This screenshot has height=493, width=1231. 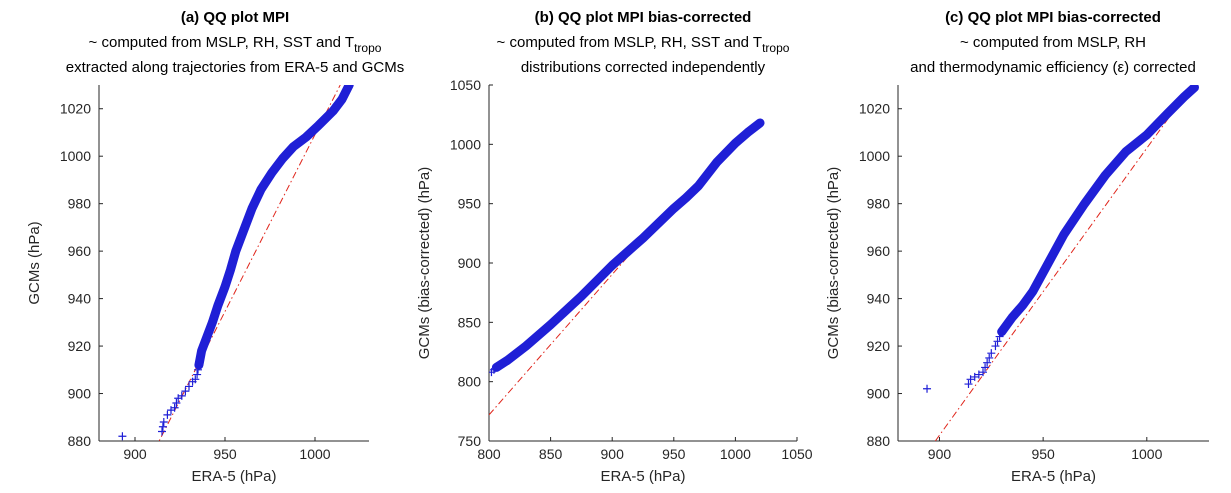 I want to click on y-tick-label: 950, so click(x=470, y=204).